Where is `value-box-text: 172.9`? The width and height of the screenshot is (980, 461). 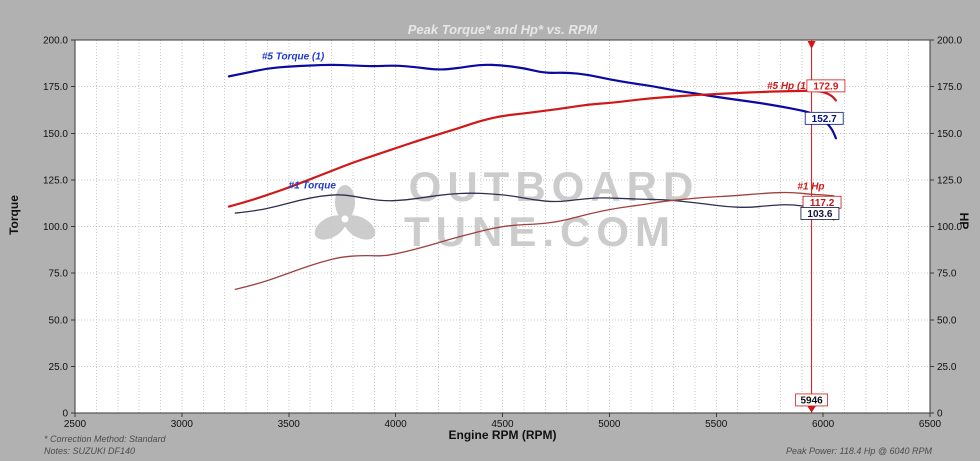 value-box-text: 172.9 is located at coordinates (825, 86).